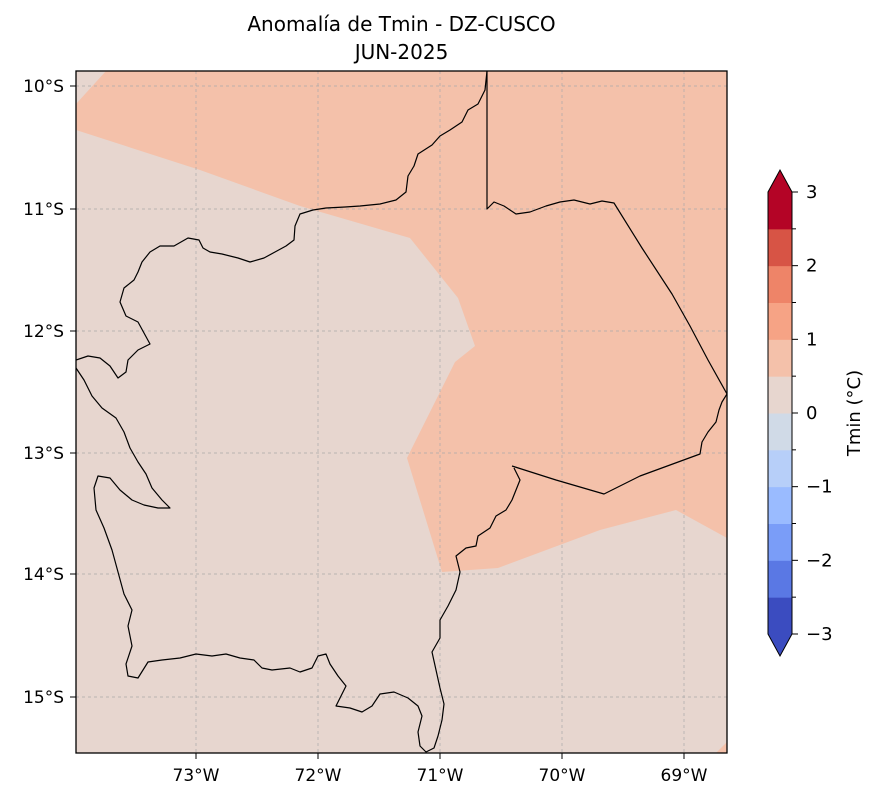 This screenshot has height=799, width=880. Describe the element at coordinates (562, 776) in the screenshot. I see `lon-label: 70°W` at that location.